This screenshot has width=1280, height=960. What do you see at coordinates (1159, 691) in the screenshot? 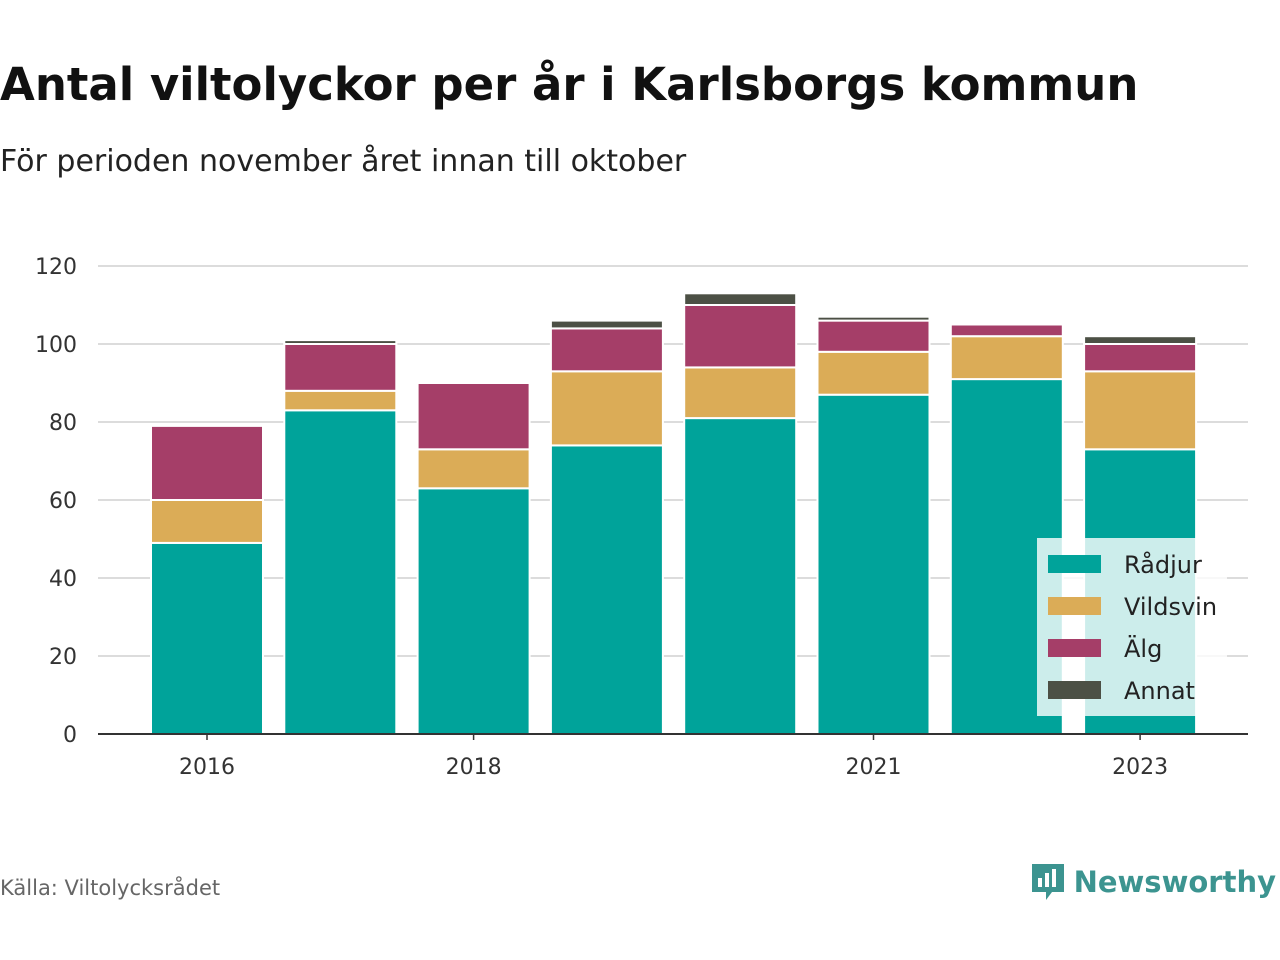
I see `legend-label: Annat` at bounding box center [1159, 691].